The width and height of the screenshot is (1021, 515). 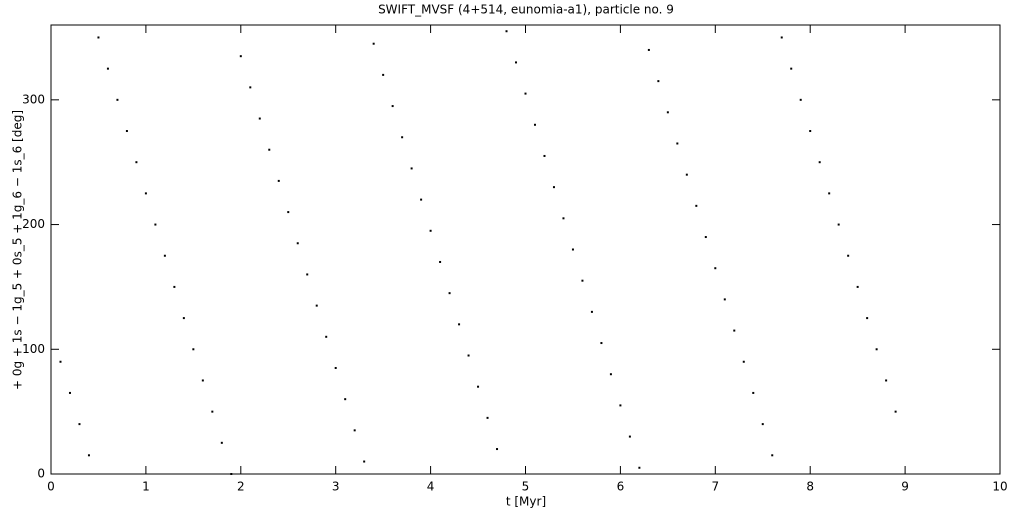 What do you see at coordinates (241, 487) in the screenshot?
I see `x-tick-label: 2` at bounding box center [241, 487].